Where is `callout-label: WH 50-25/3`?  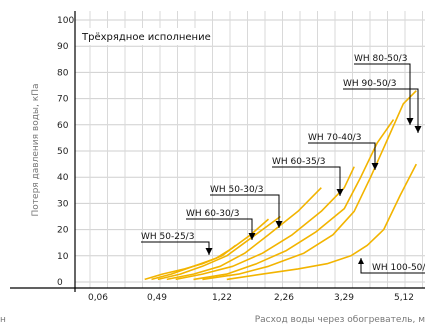
callout-label: WH 50-25/3 is located at coordinates (167, 237).